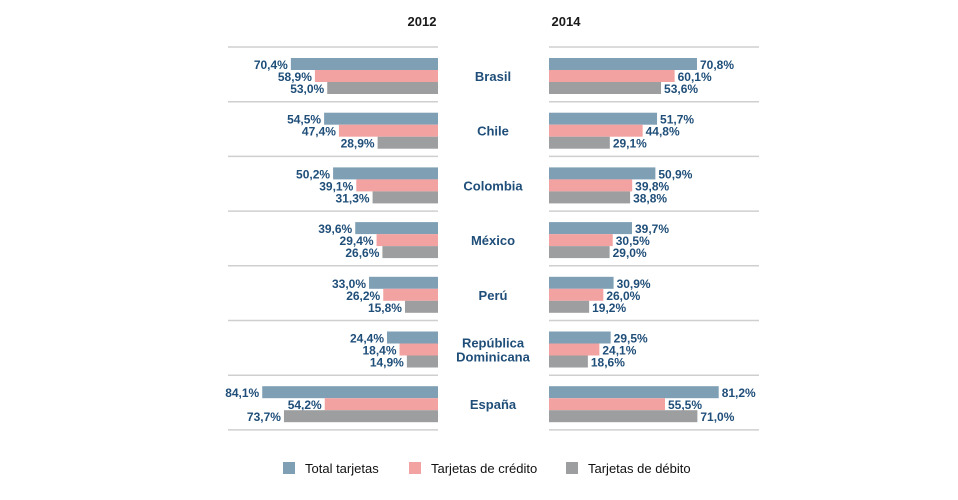 This screenshot has width=958, height=500. I want to click on country-label-line: Perú, so click(493, 295).